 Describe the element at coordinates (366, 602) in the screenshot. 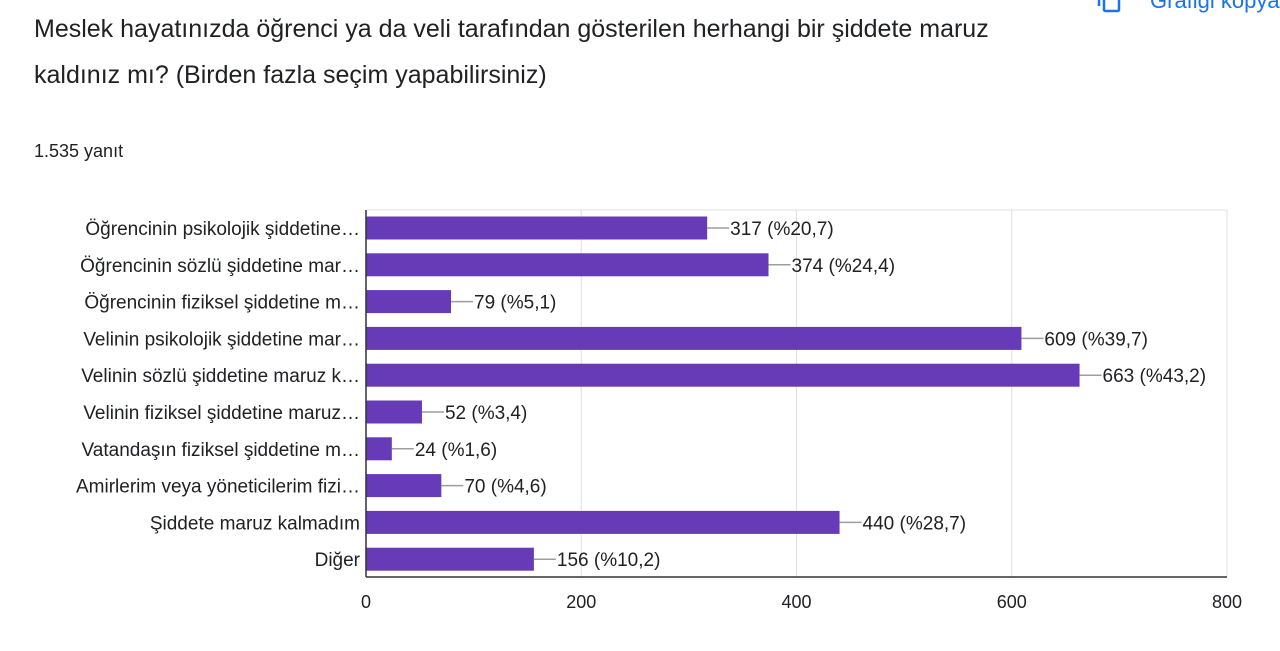

I see `x-tick-label: 0` at that location.